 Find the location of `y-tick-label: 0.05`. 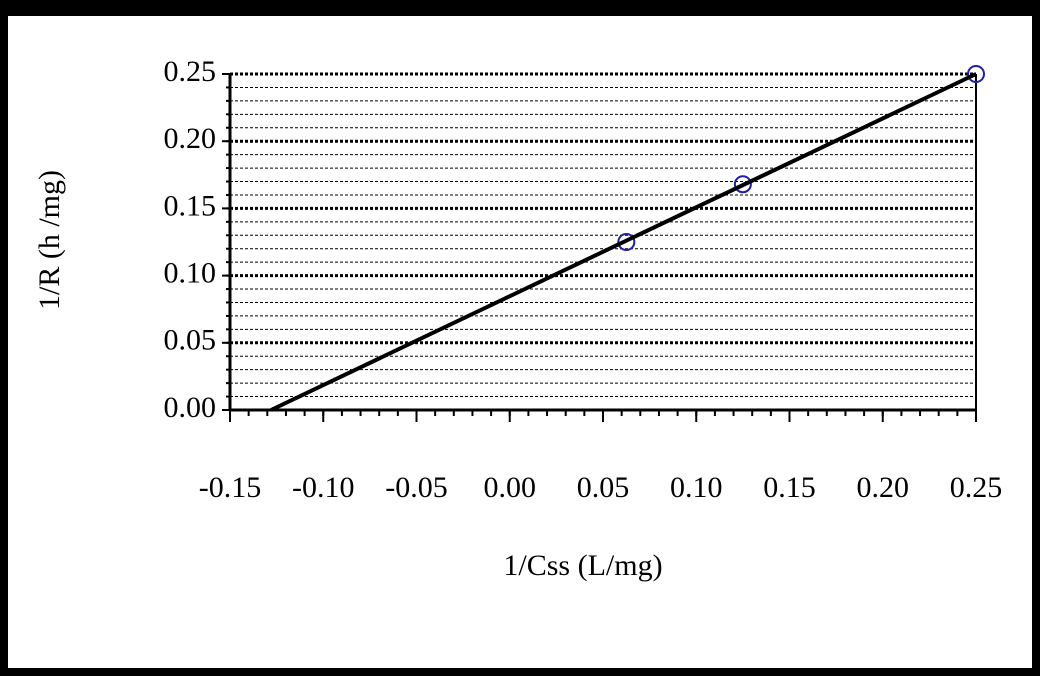

y-tick-label: 0.05 is located at coordinates (190, 340).